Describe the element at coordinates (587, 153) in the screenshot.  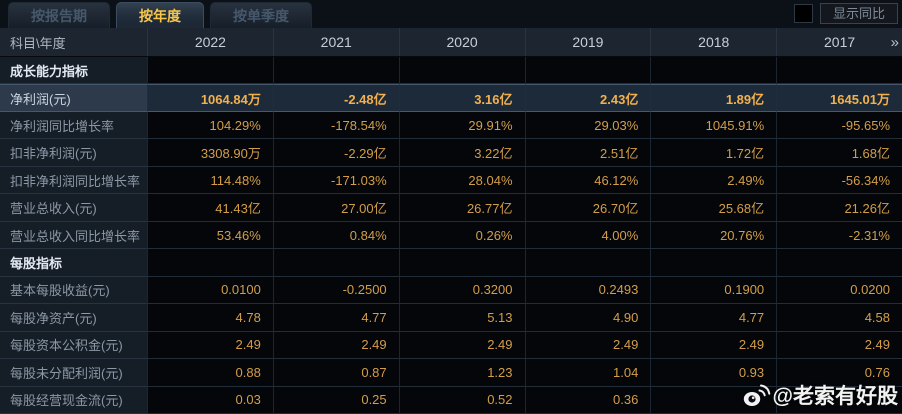
I see `metric-value: 2.51亿` at that location.